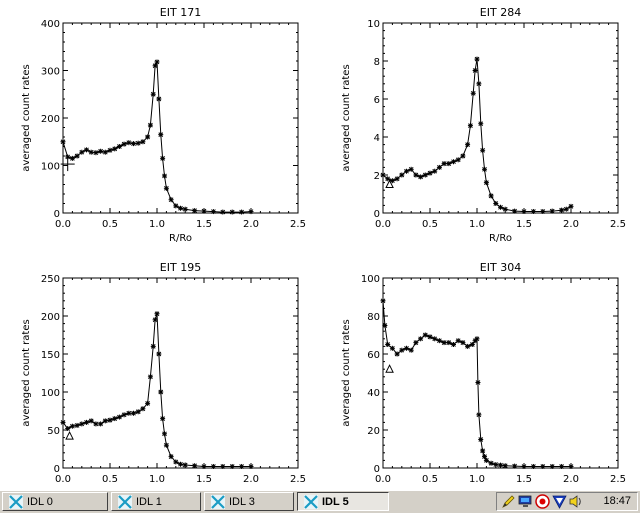  Describe the element at coordinates (373, 431) in the screenshot. I see `y-tick-label: 20` at that location.